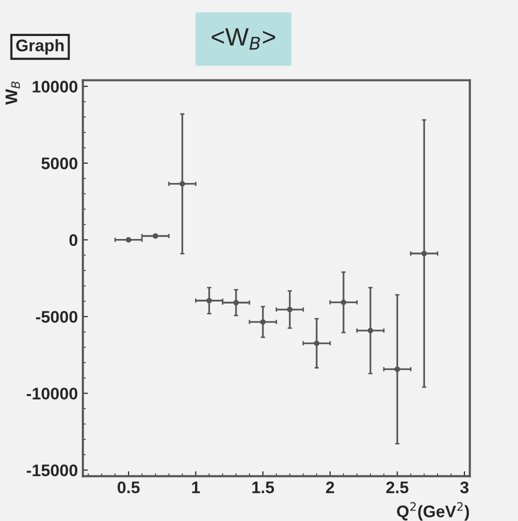 The width and height of the screenshot is (518, 521). I want to click on y-tick-label: -15000, so click(52, 470).